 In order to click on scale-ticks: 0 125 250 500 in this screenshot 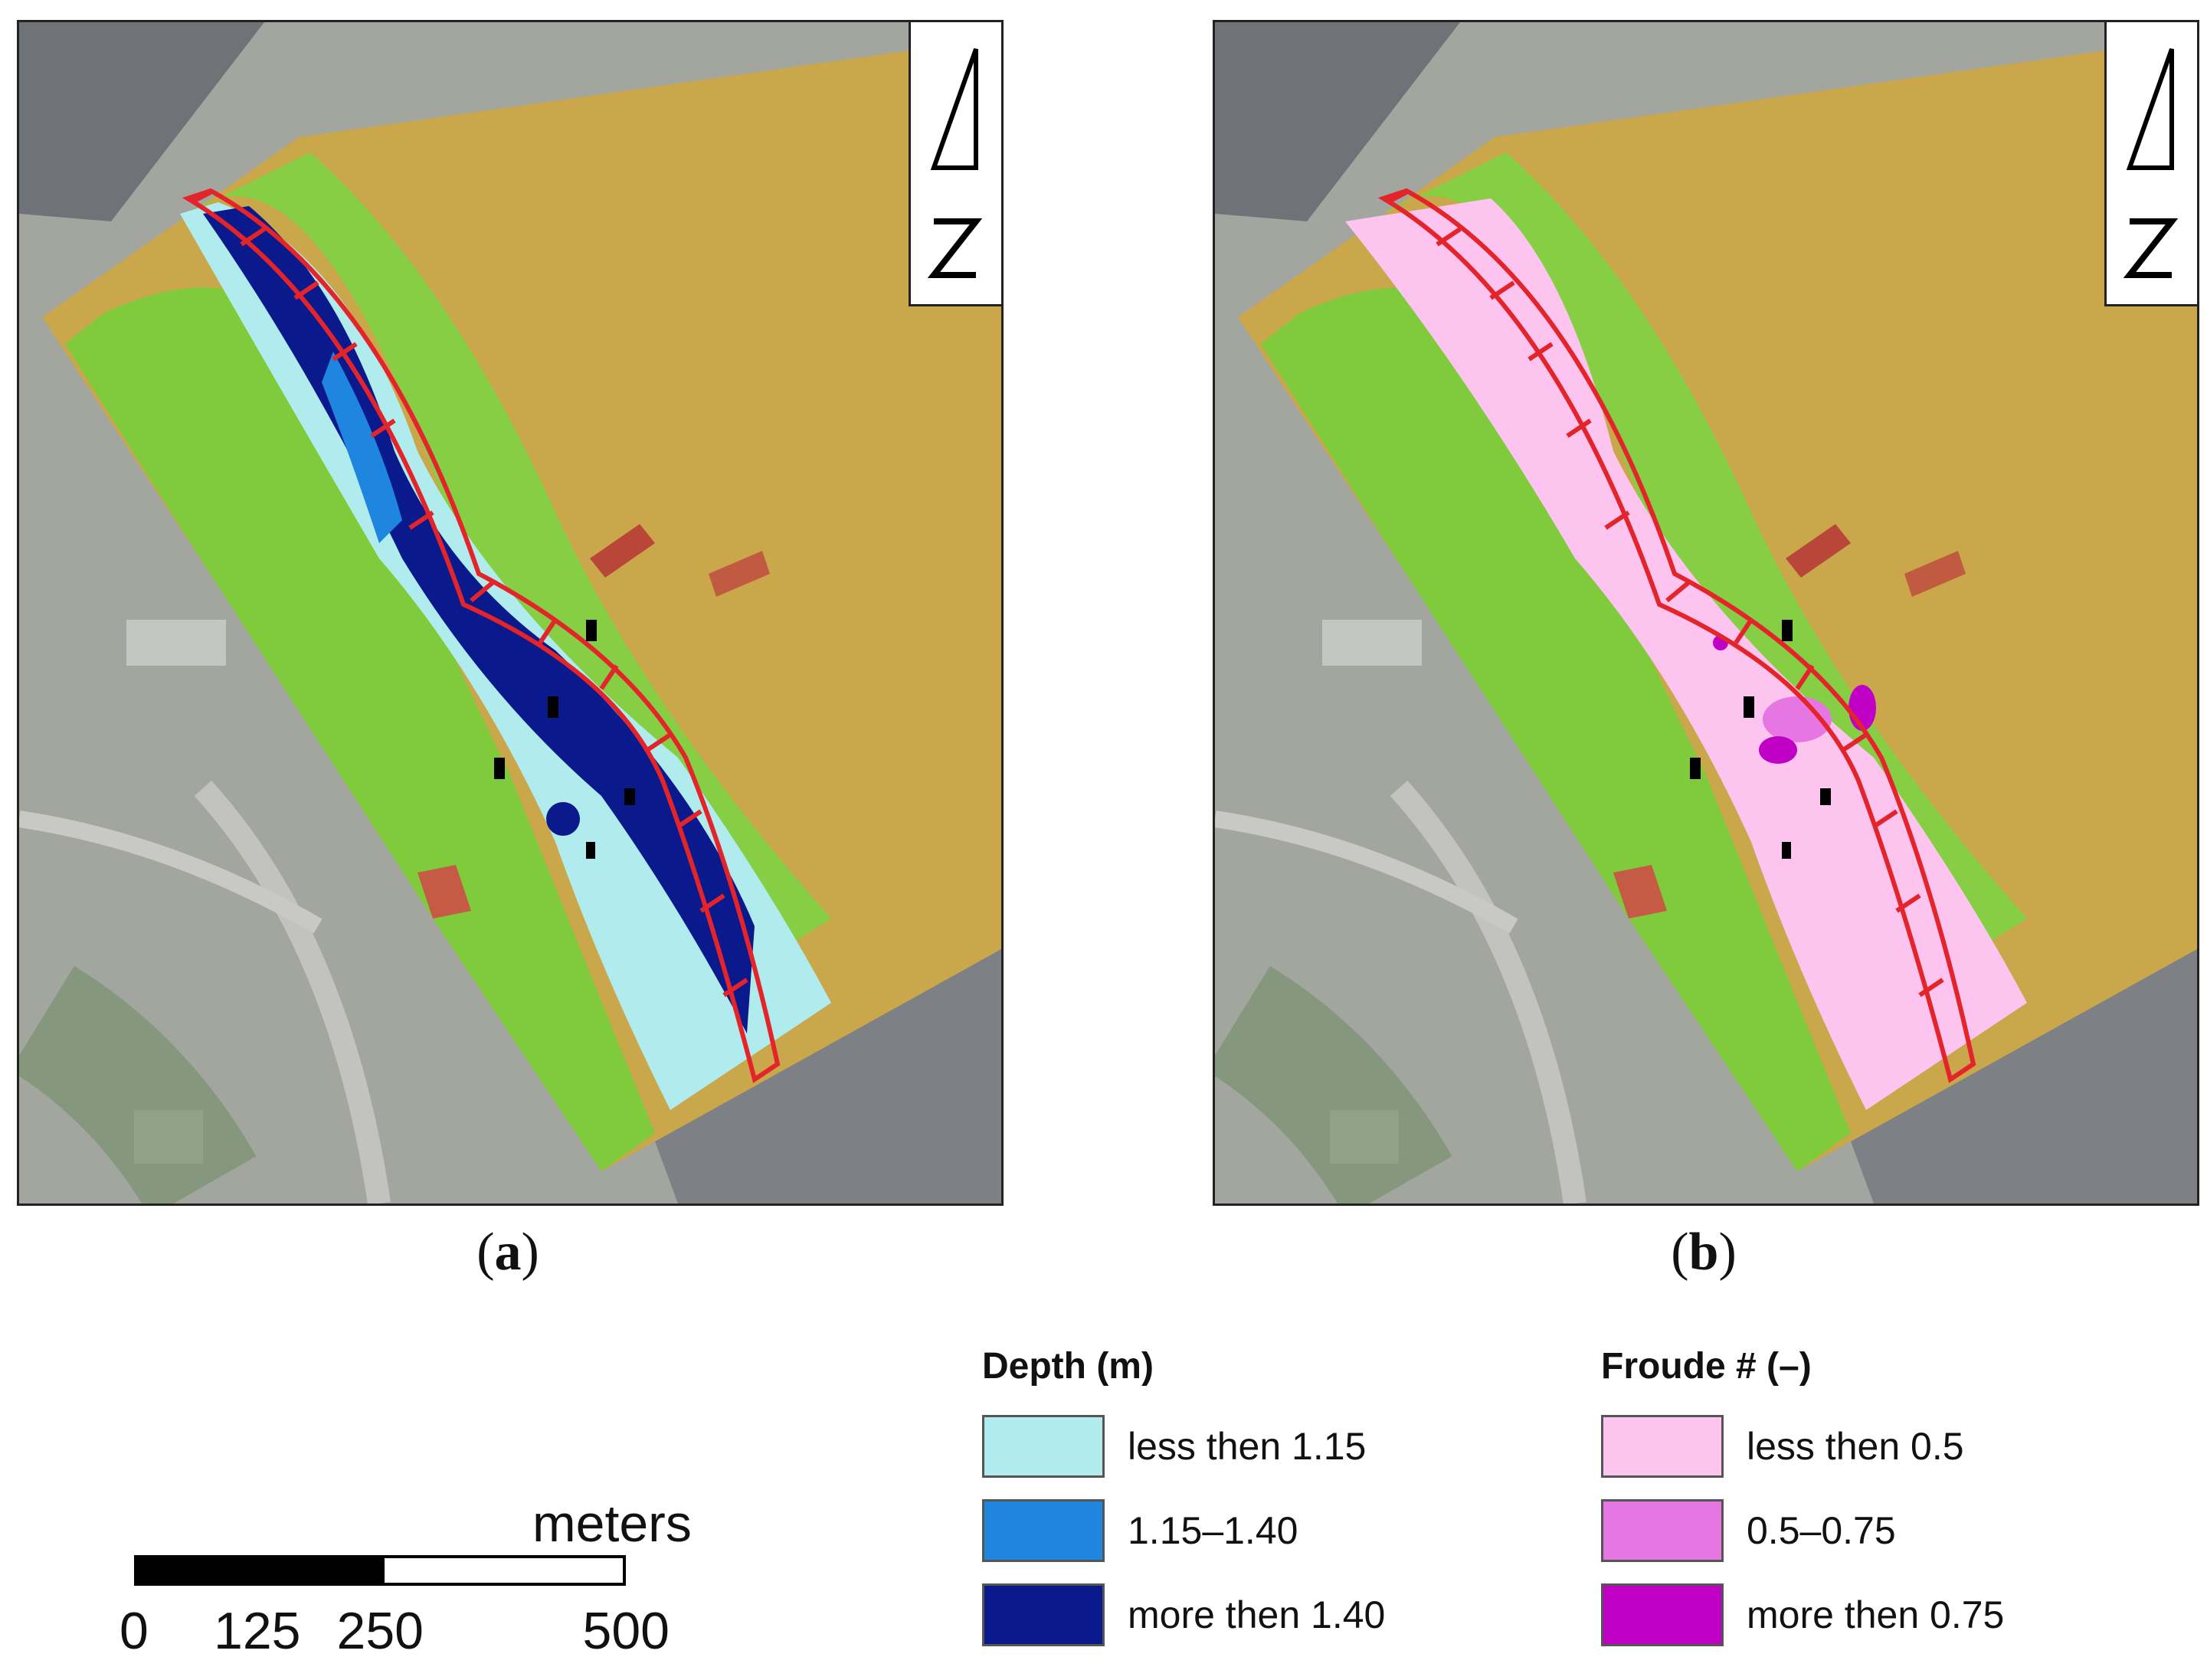, I will do `click(392, 1631)`.